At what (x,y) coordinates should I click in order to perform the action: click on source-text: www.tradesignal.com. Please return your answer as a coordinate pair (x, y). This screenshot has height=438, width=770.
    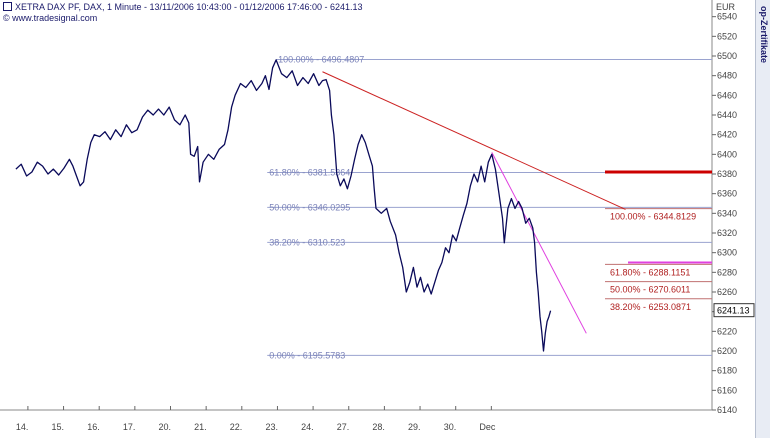
    Looking at the image, I should click on (55, 18).